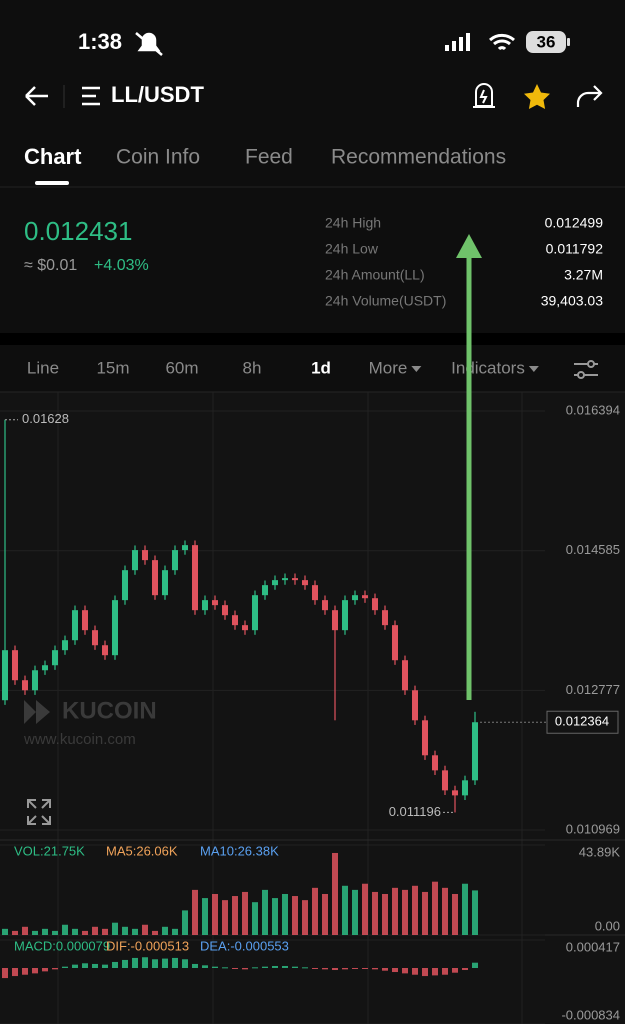  Describe the element at coordinates (388, 367) in the screenshot. I see `interval-tab: More` at that location.